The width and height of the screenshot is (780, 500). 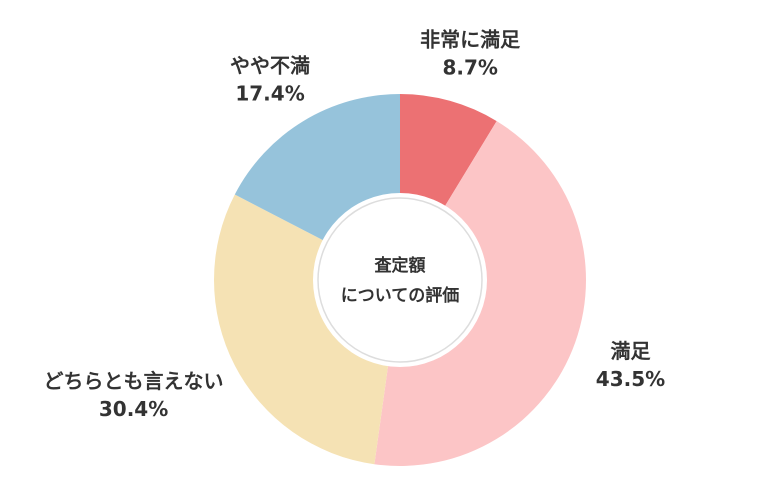 What do you see at coordinates (133, 409) in the screenshot?
I see `slice-value: 30.4%` at bounding box center [133, 409].